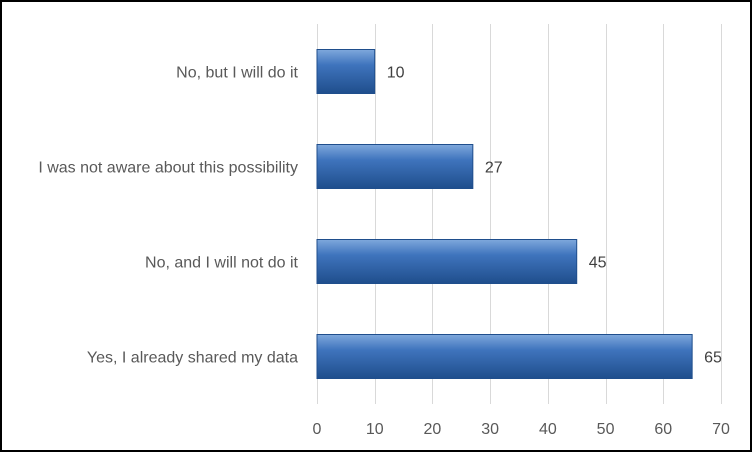 The image size is (752, 454). Describe the element at coordinates (548, 429) in the screenshot. I see `x-tick-label: 40` at that location.